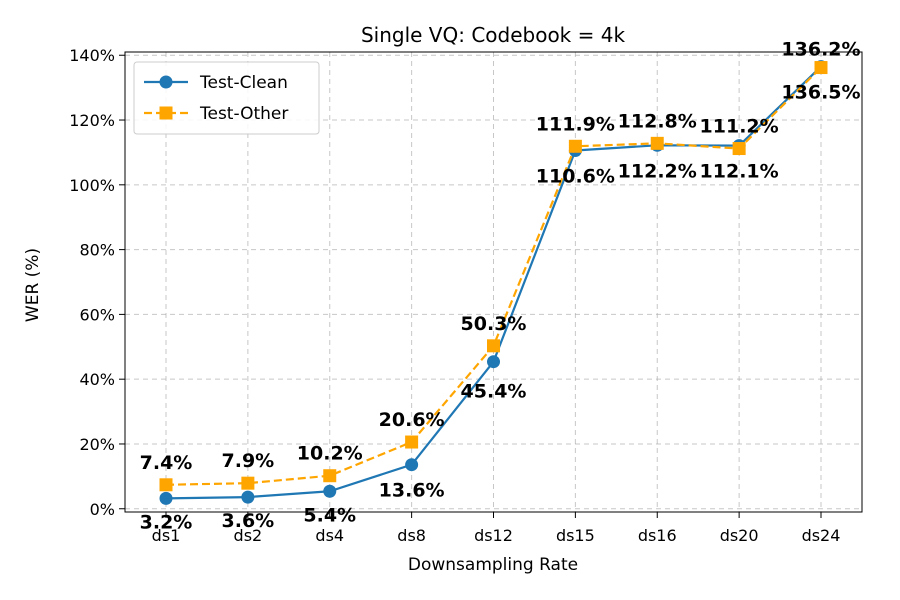 The height and width of the screenshot is (600, 900). Describe the element at coordinates (166, 463) in the screenshot. I see `data-label-test-other: 7.4%` at that location.